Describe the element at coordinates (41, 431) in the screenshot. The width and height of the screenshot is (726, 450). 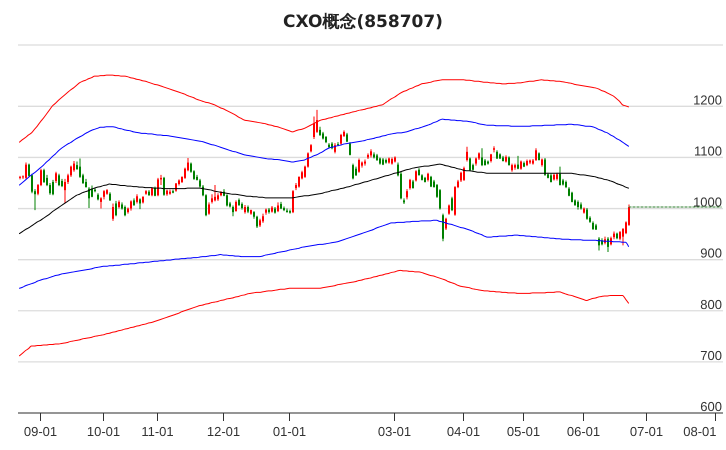
I see `x-tick-label: 09-01` at that location.